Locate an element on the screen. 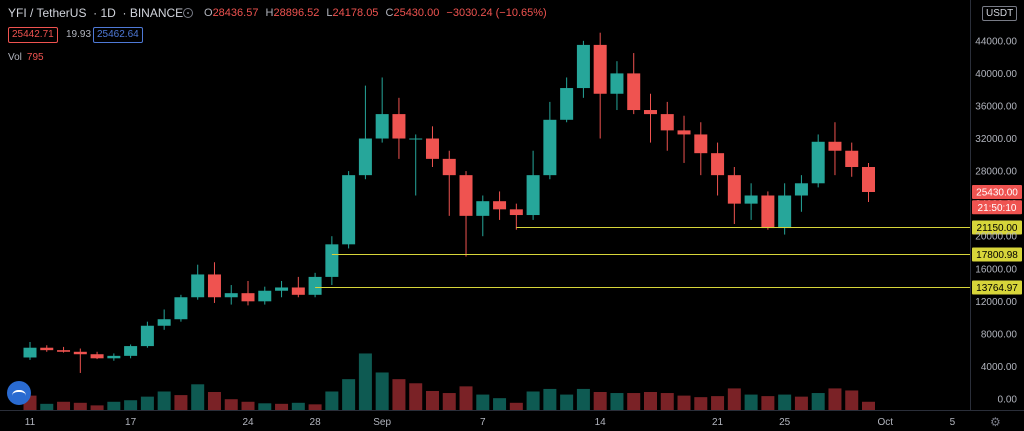 Image resolution: width=1024 pixels, height=431 pixels. x-tick-label: 5 is located at coordinates (953, 422).